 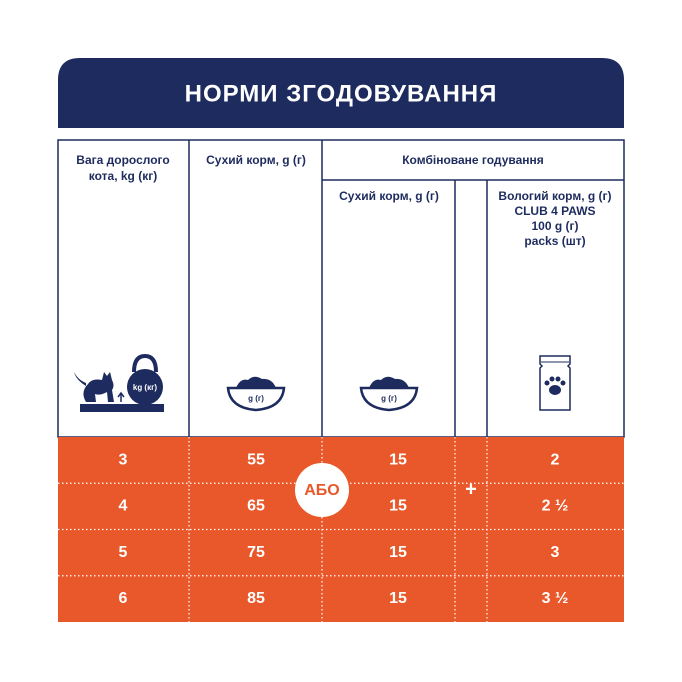 What do you see at coordinates (554, 211) in the screenshot?
I see `column-header: CLUB 4 PAWS` at bounding box center [554, 211].